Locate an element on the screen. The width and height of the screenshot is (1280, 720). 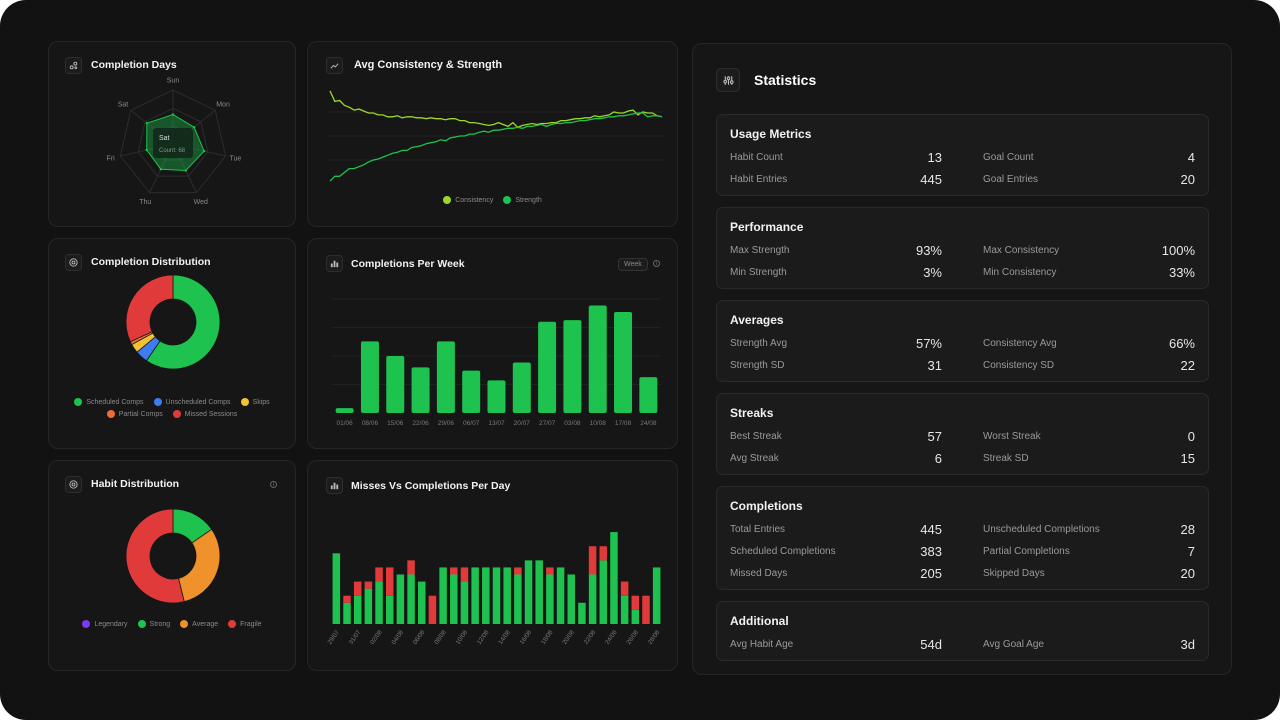
completion-donut-chart is located at coordinates (173, 314).